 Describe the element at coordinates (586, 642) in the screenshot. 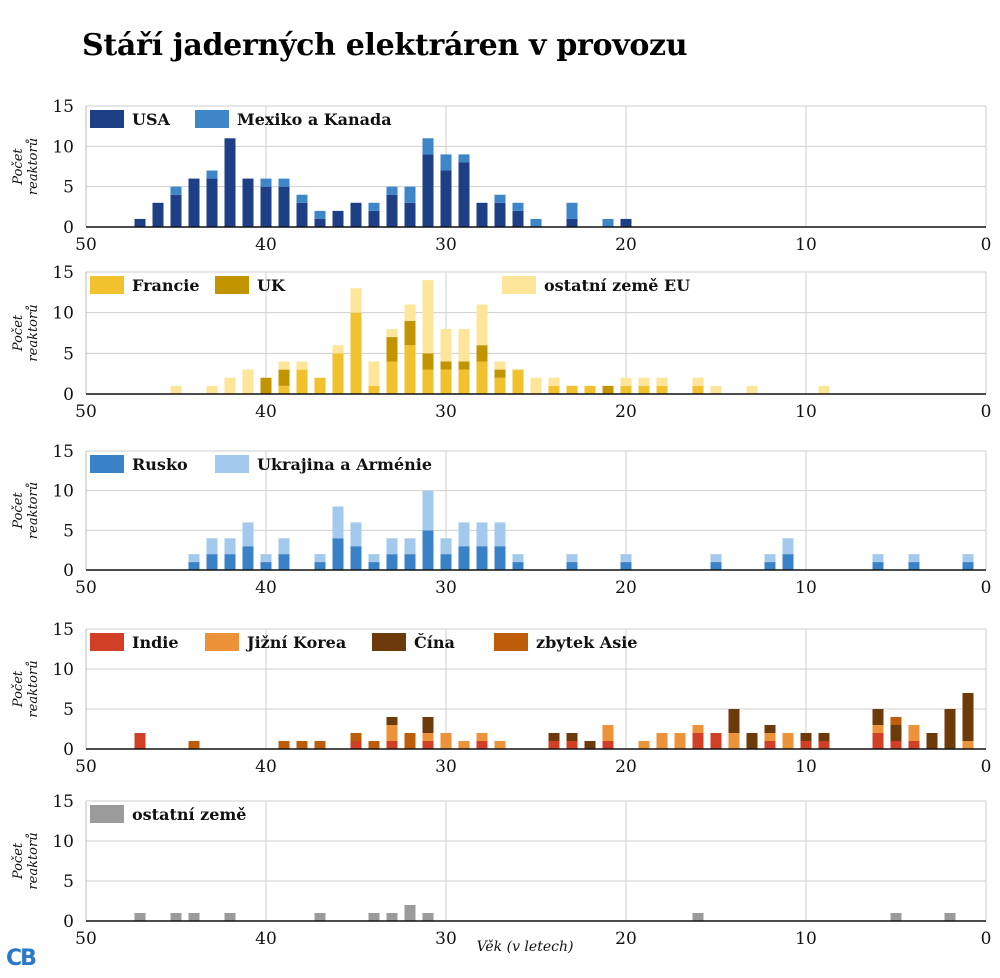

I see `legend-label: zbytek Asie` at that location.